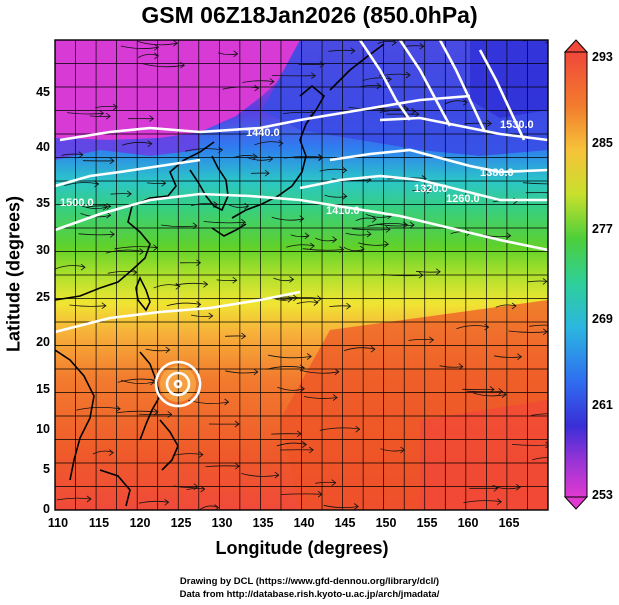 Image resolution: width=619 pixels, height=605 pixels. What do you see at coordinates (463, 199) in the screenshot?
I see `contour-label: 1260.0` at bounding box center [463, 199].